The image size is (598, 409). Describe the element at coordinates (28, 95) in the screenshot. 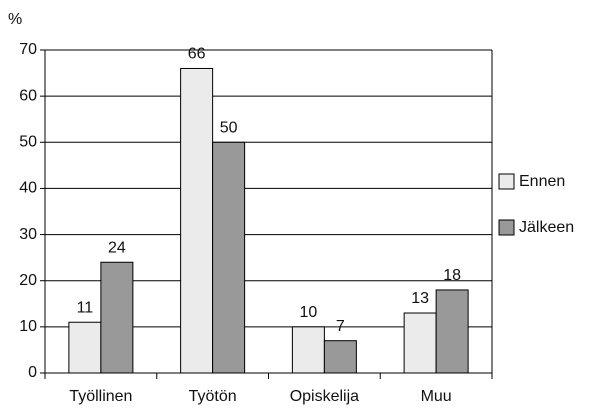

I see `y-tick-label: 60` at that location.